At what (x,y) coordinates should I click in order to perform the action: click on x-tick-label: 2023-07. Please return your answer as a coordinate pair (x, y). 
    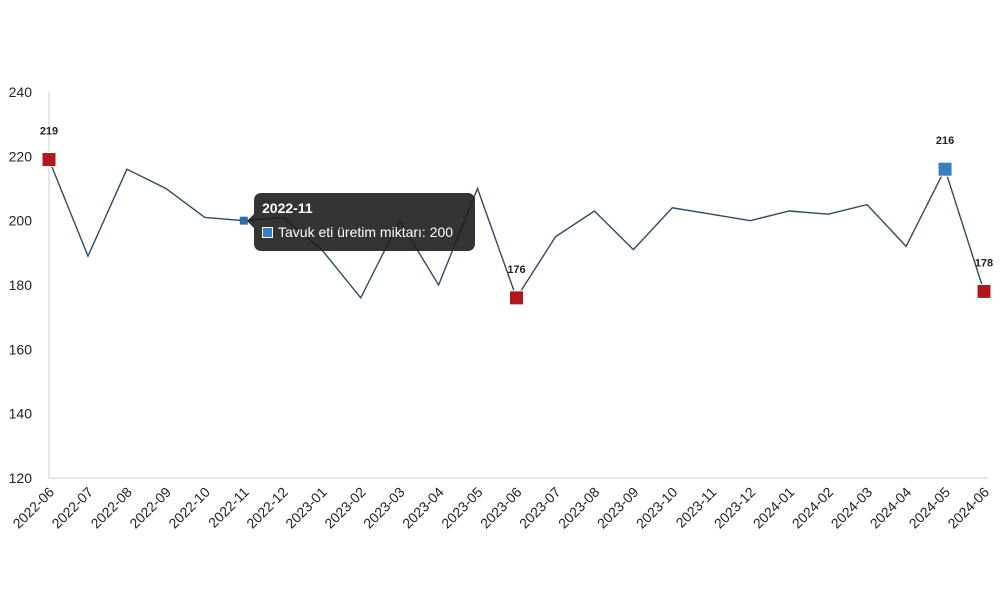
    Looking at the image, I should click on (540, 508).